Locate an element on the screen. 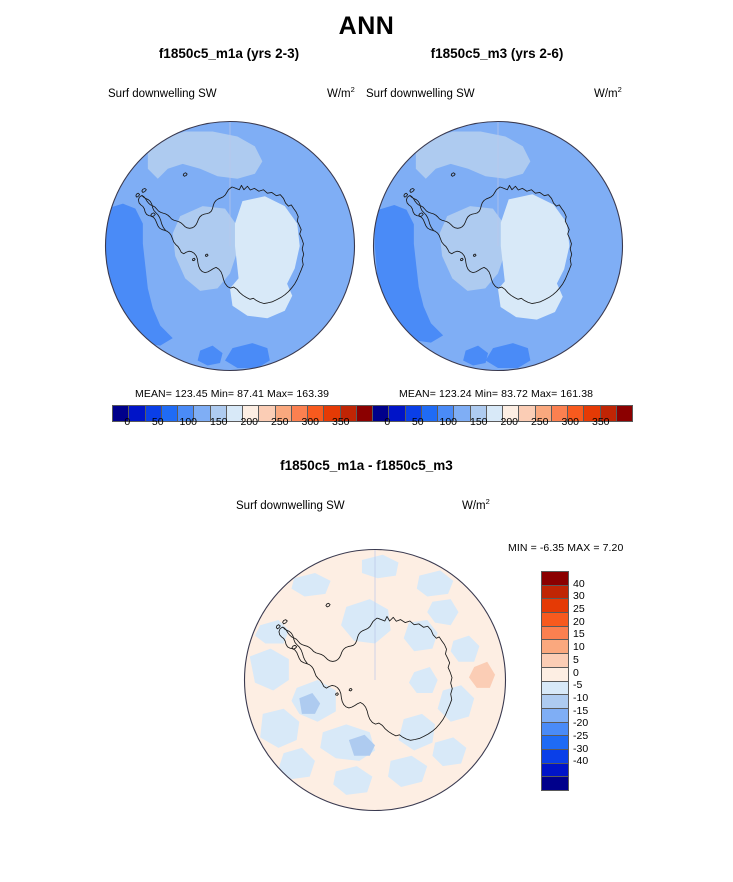 The width and height of the screenshot is (733, 882). left-map is located at coordinates (230, 246).